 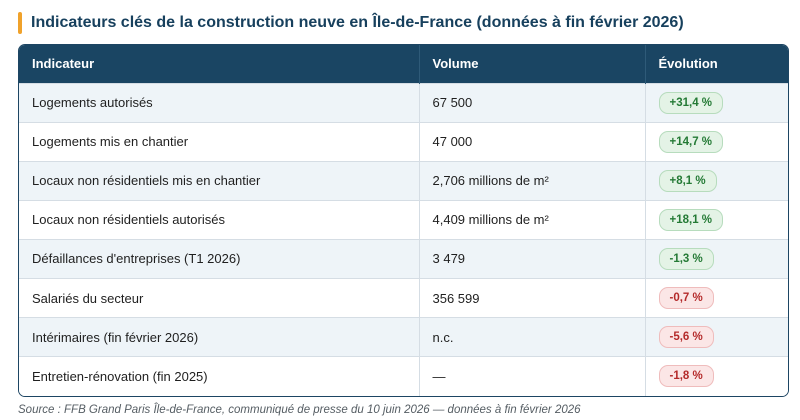 I want to click on table-row: Salariés du secteur 356 599 -0,7 %, so click(x=403, y=297).